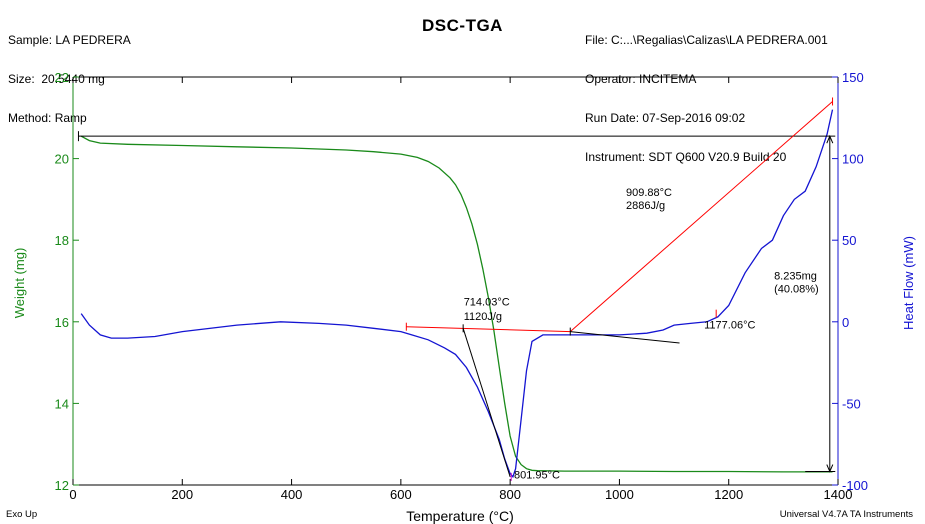 This screenshot has height=524, width=925. What do you see at coordinates (612, 118) in the screenshot?
I see `run-date-label: Run Date:` at bounding box center [612, 118].